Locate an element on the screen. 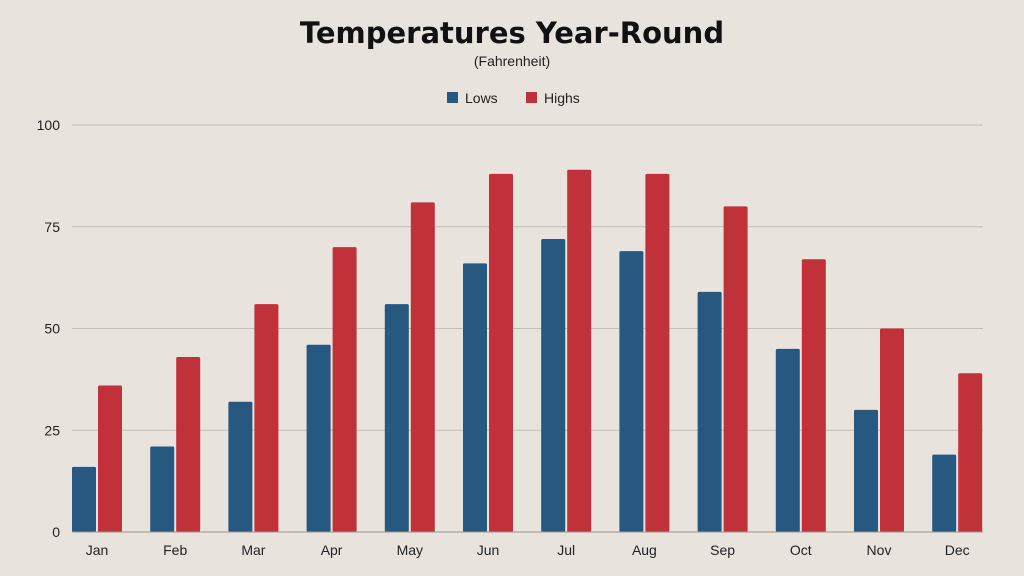 The height and width of the screenshot is (576, 1024). chart-subtitle: (Fahrenheit) is located at coordinates (512, 61).